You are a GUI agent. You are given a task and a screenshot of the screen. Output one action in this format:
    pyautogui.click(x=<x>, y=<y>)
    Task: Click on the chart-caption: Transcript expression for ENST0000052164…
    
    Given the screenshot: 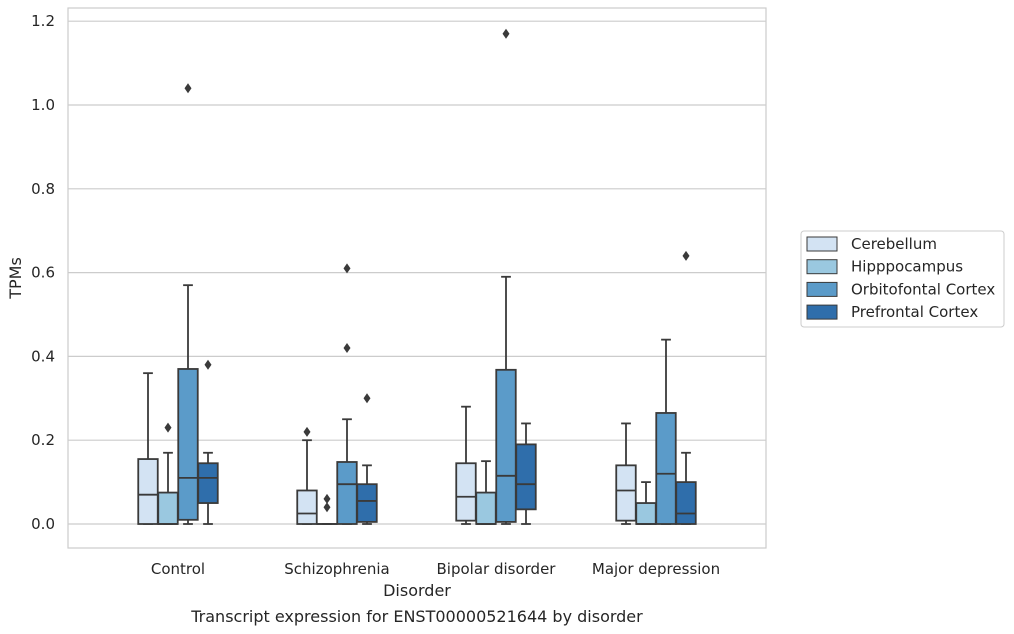 What is the action you would take?
    pyautogui.click(x=416, y=616)
    